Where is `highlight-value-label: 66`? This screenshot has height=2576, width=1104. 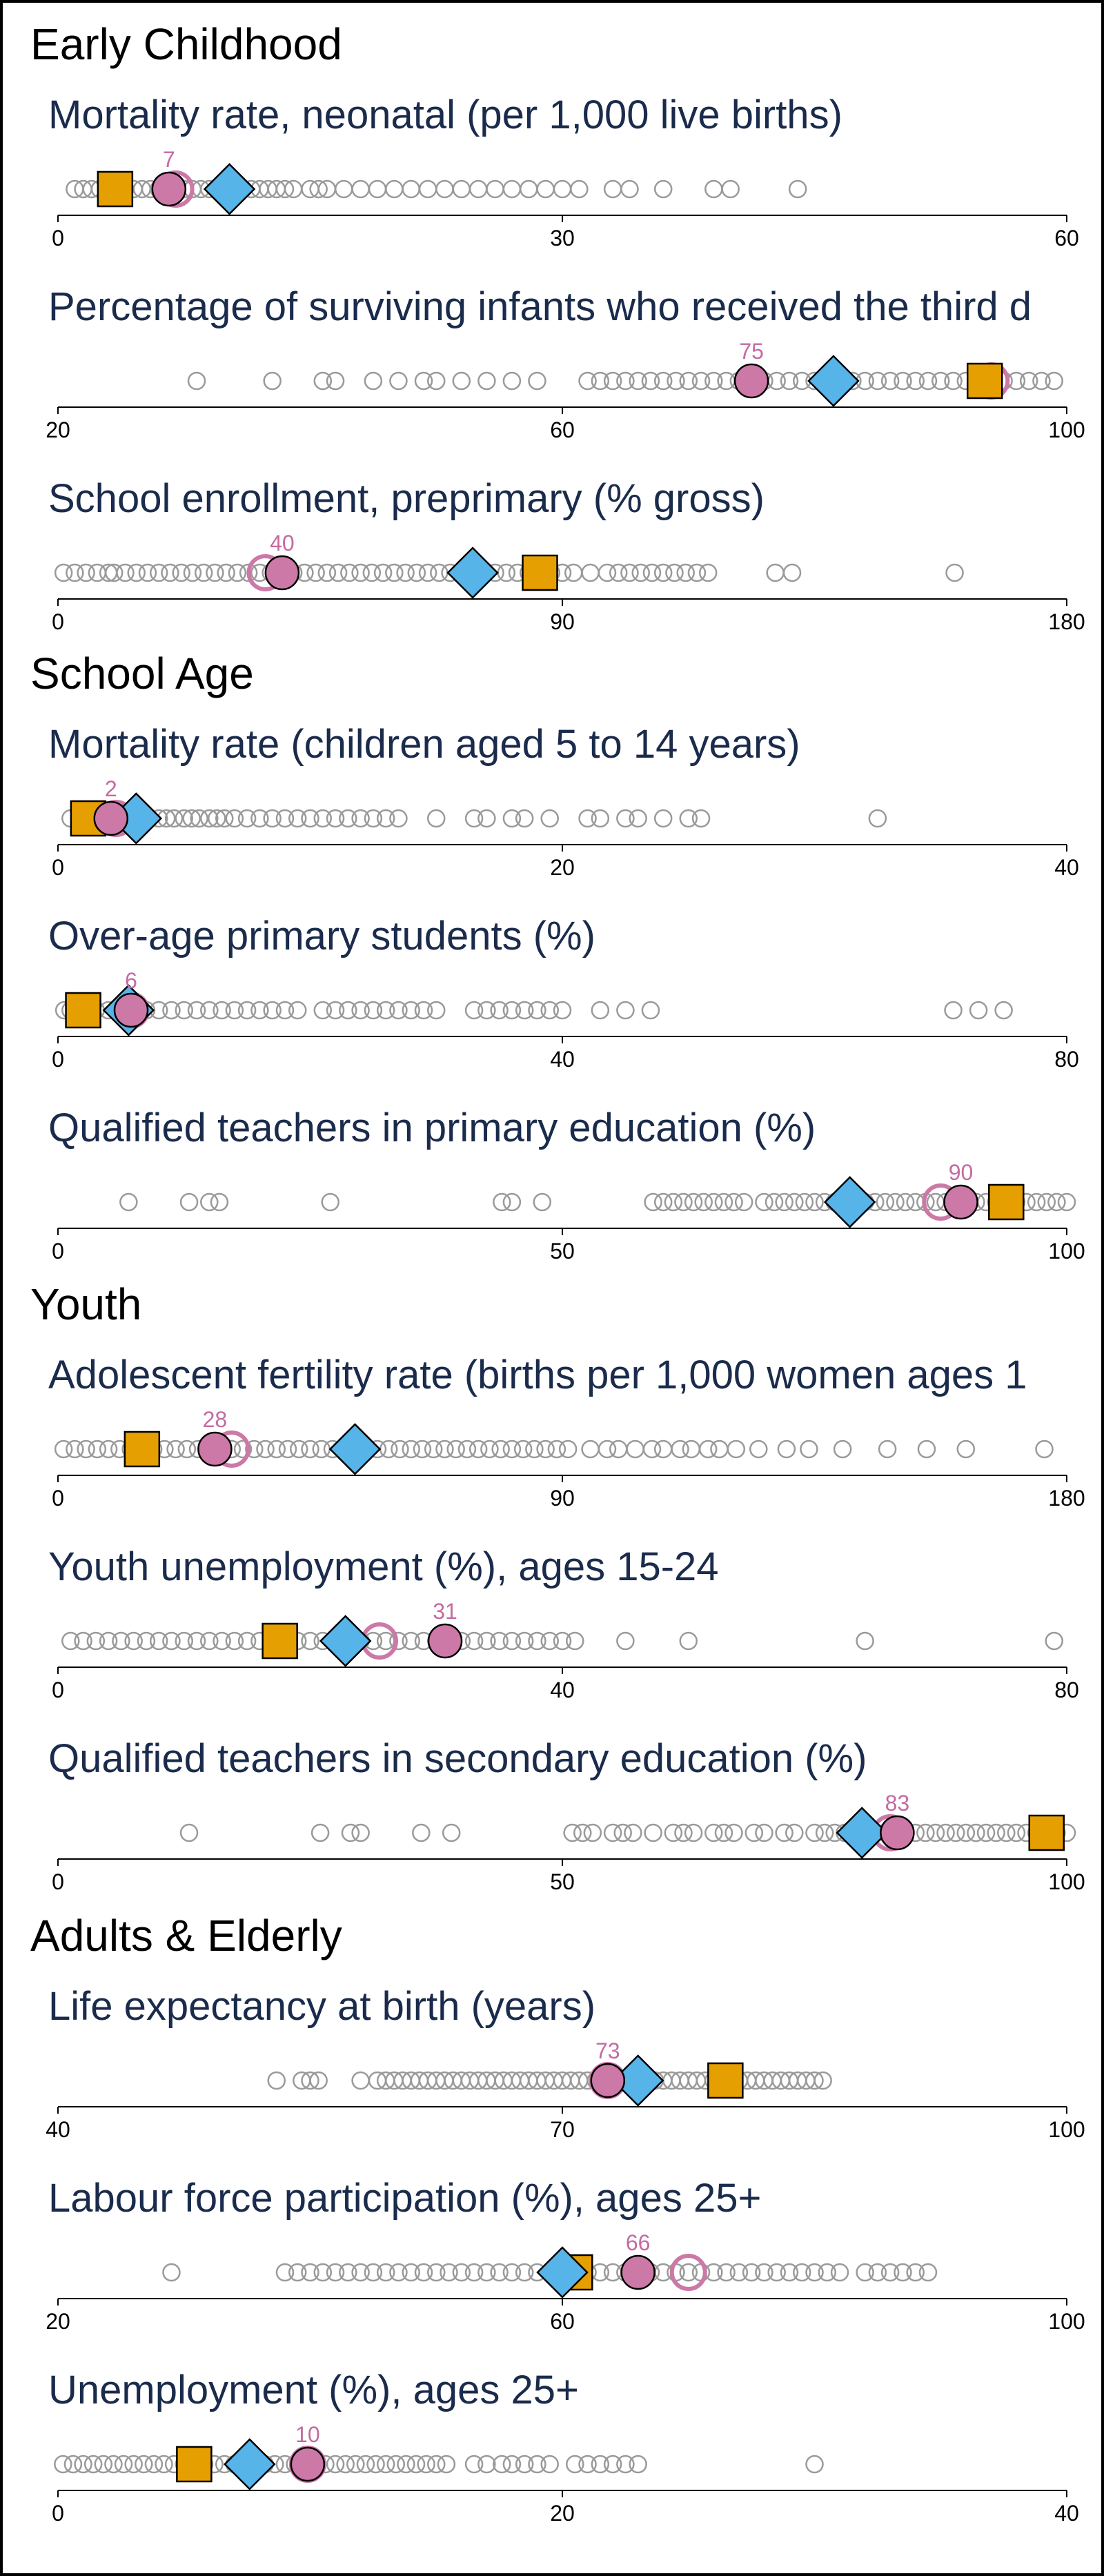
highlight-value-label: 66 is located at coordinates (638, 2242).